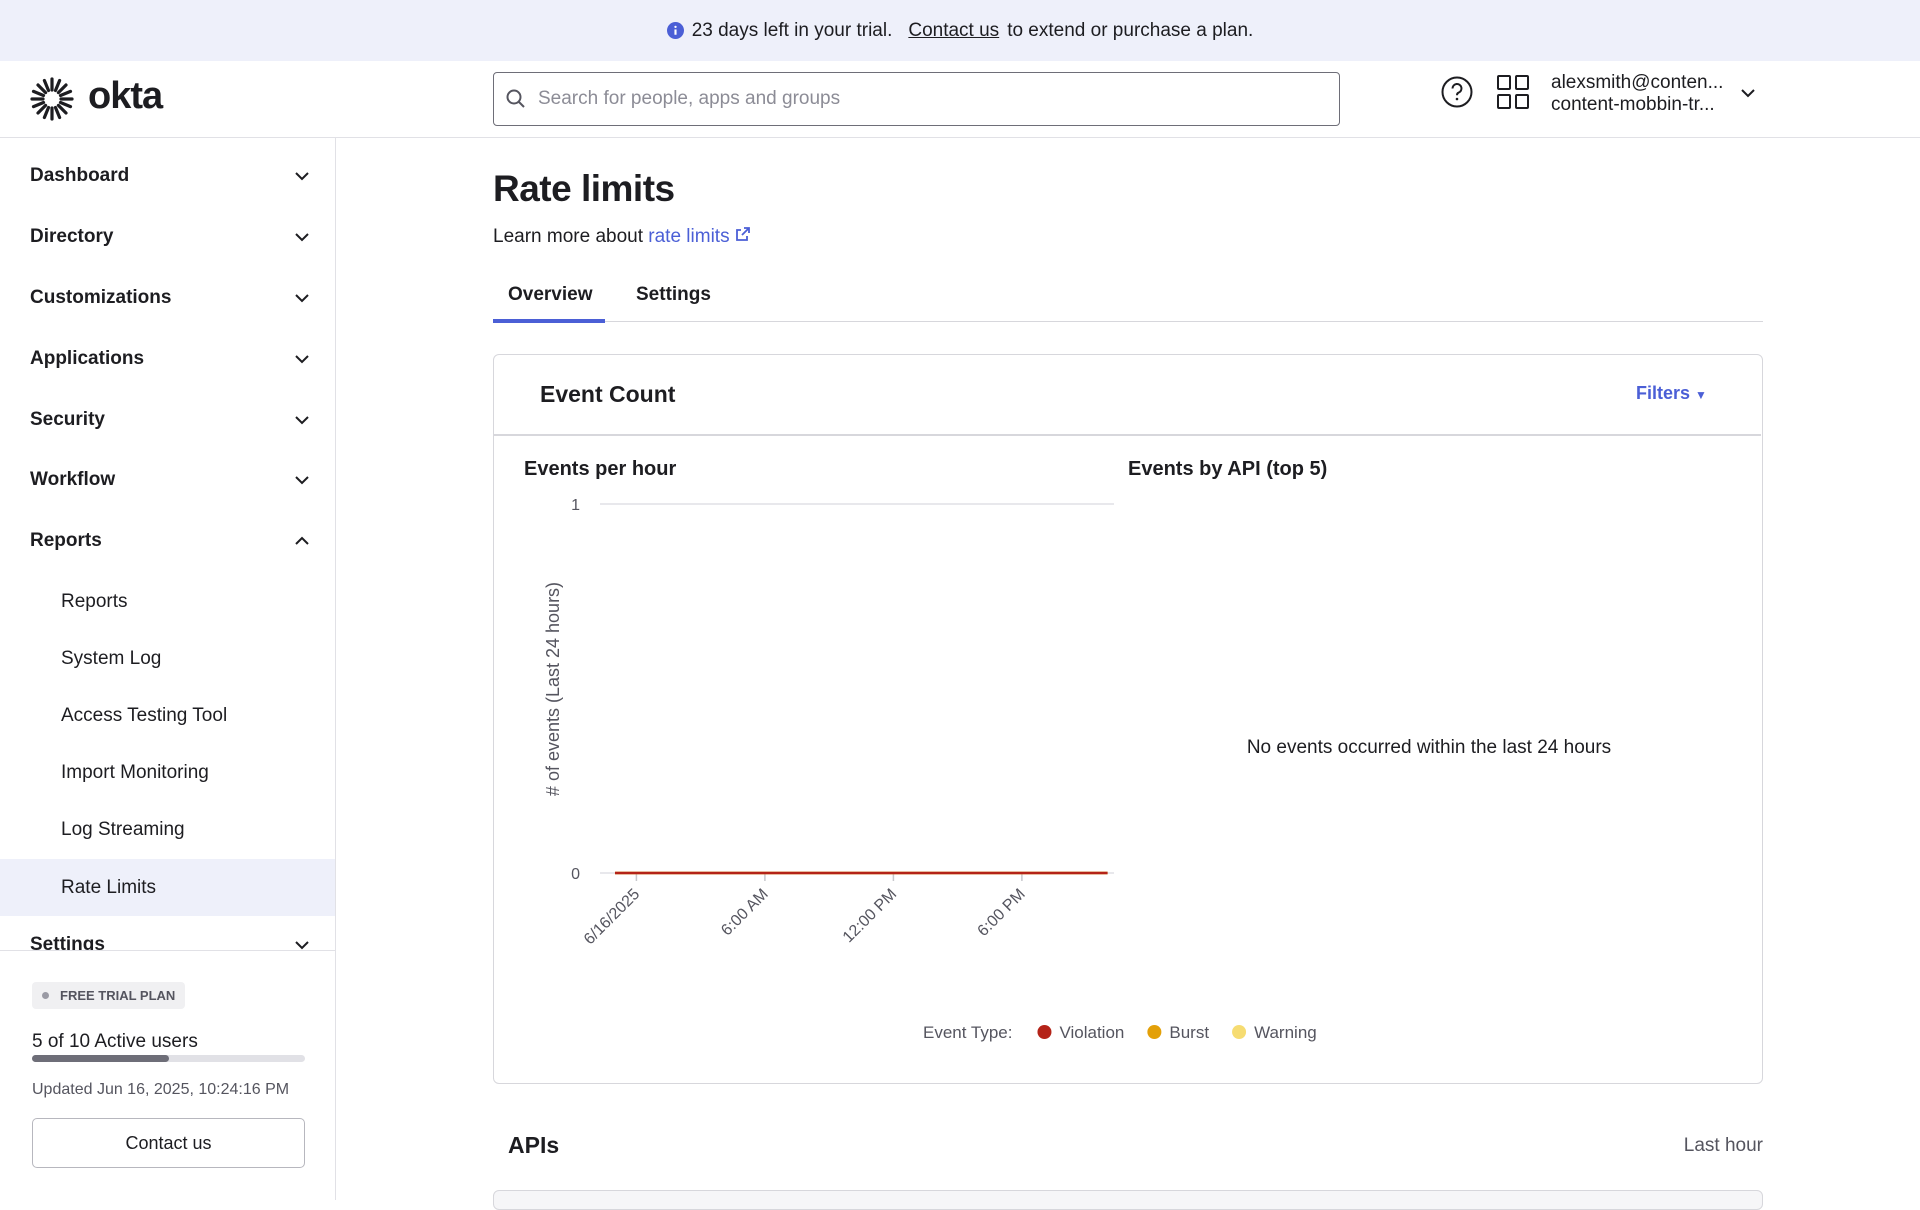 This screenshot has width=1920, height=1210. Describe the element at coordinates (967, 1032) in the screenshot. I see `legend-title: Event Type:` at that location.